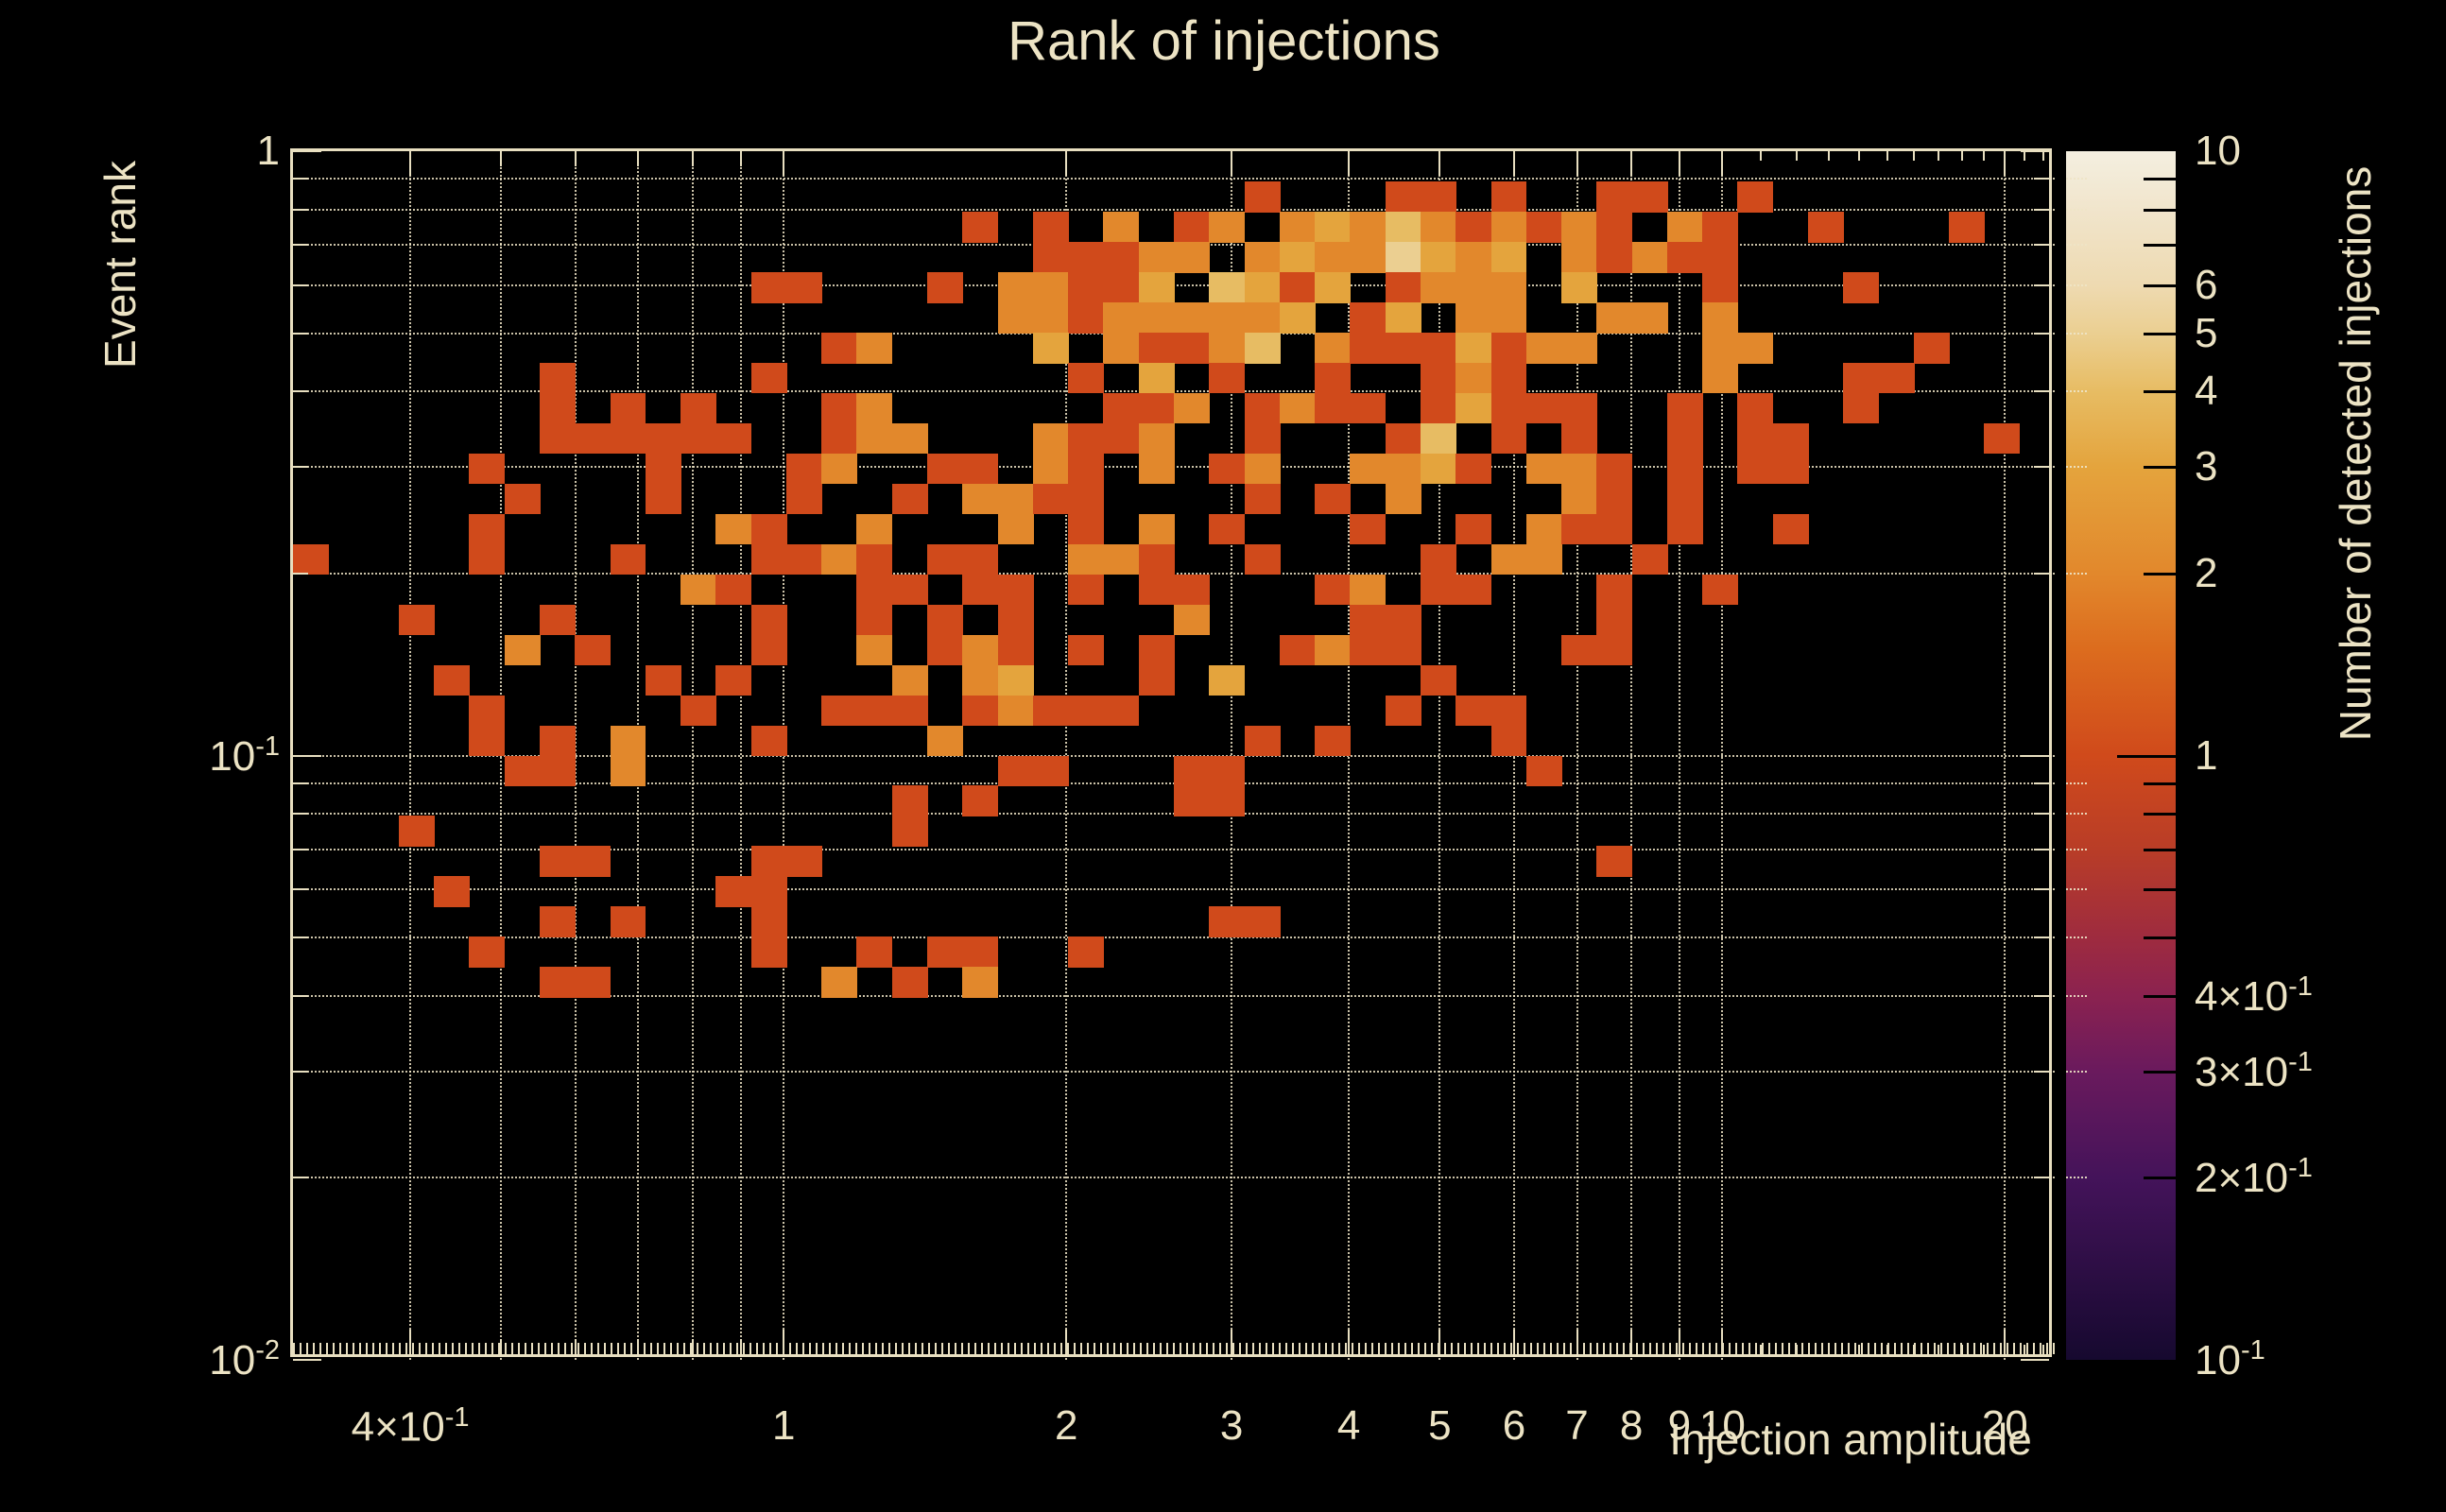 This screenshot has height=1512, width=2446. I want to click on gridline-horizontal, so click(1174, 889).